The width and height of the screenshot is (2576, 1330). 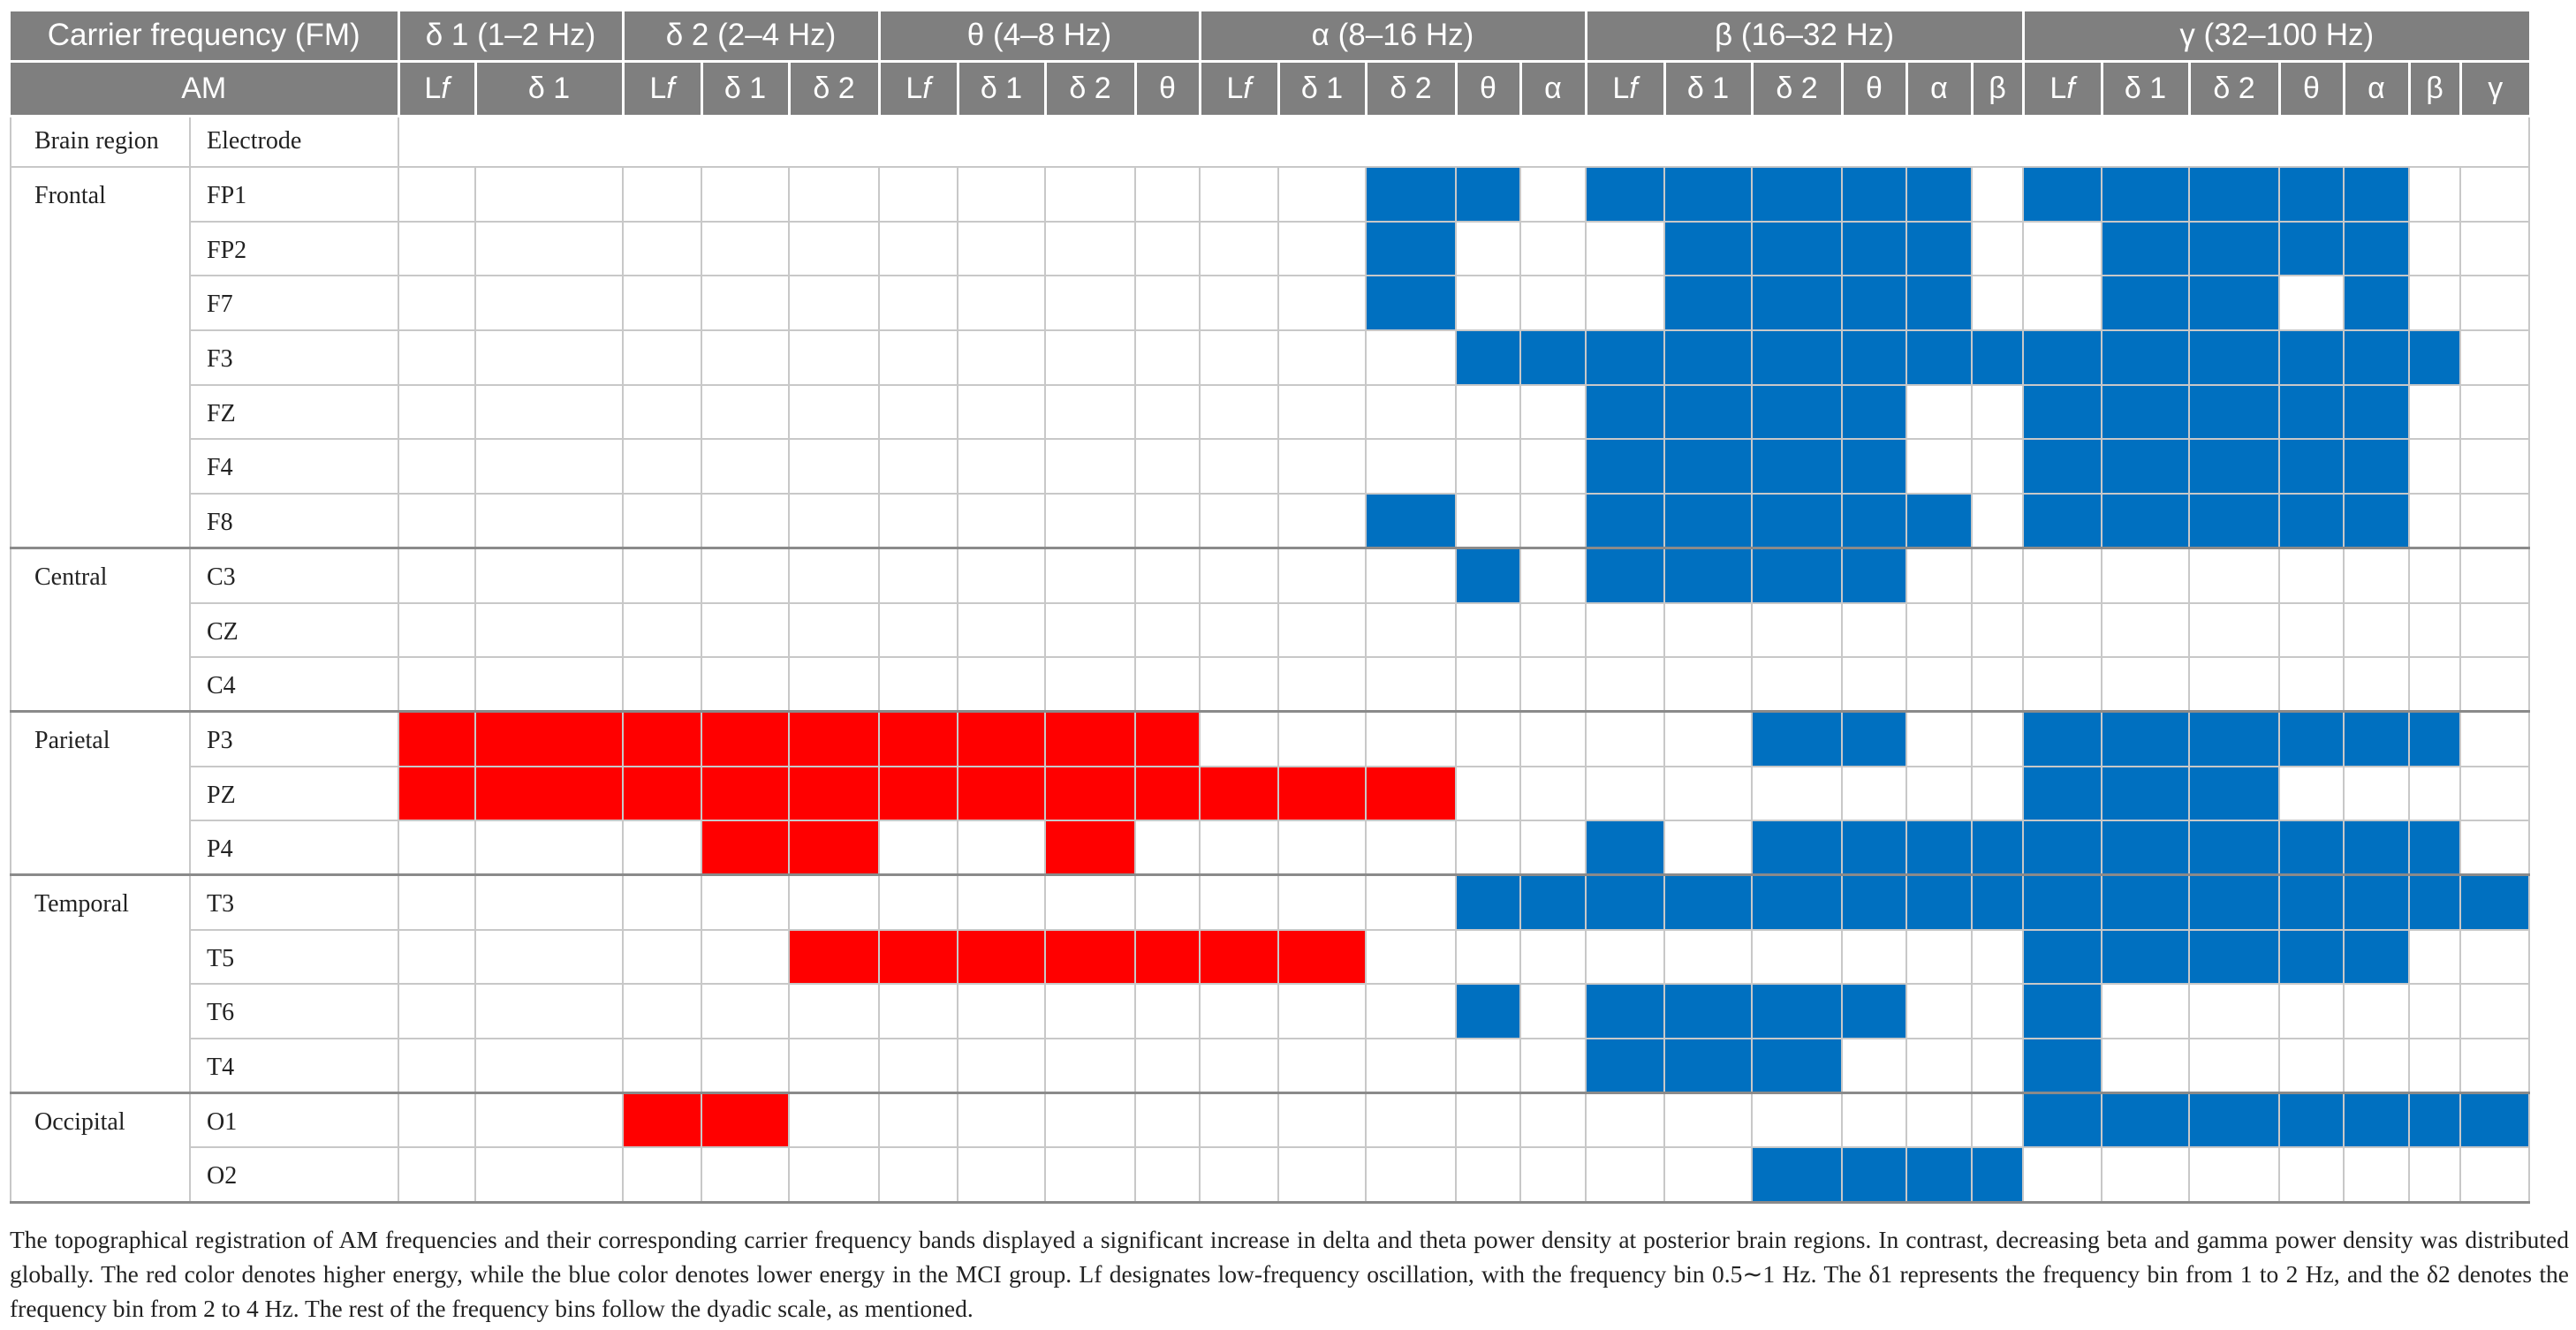 I want to click on brain-region-cell: Central, so click(x=101, y=630).